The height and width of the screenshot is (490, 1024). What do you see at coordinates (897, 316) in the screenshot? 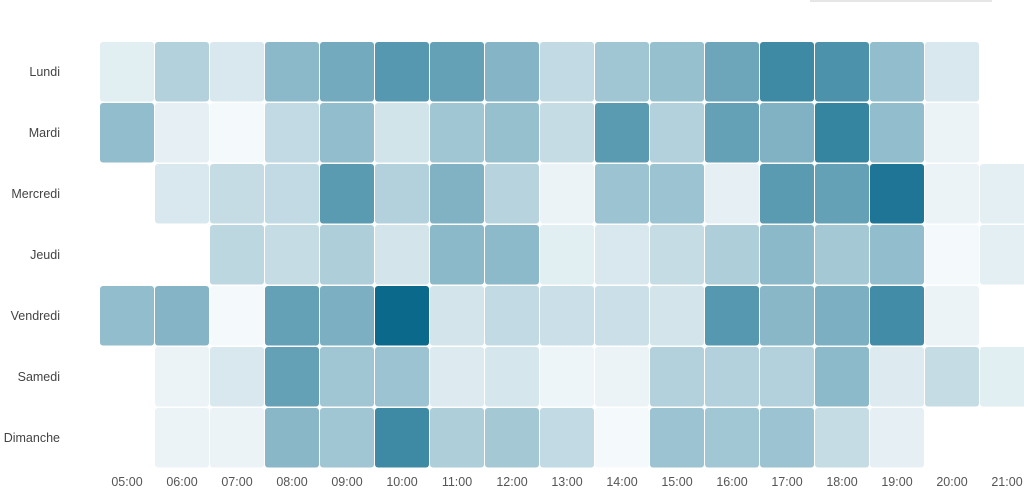
I see `heatmap-cell-vendredi-1900` at bounding box center [897, 316].